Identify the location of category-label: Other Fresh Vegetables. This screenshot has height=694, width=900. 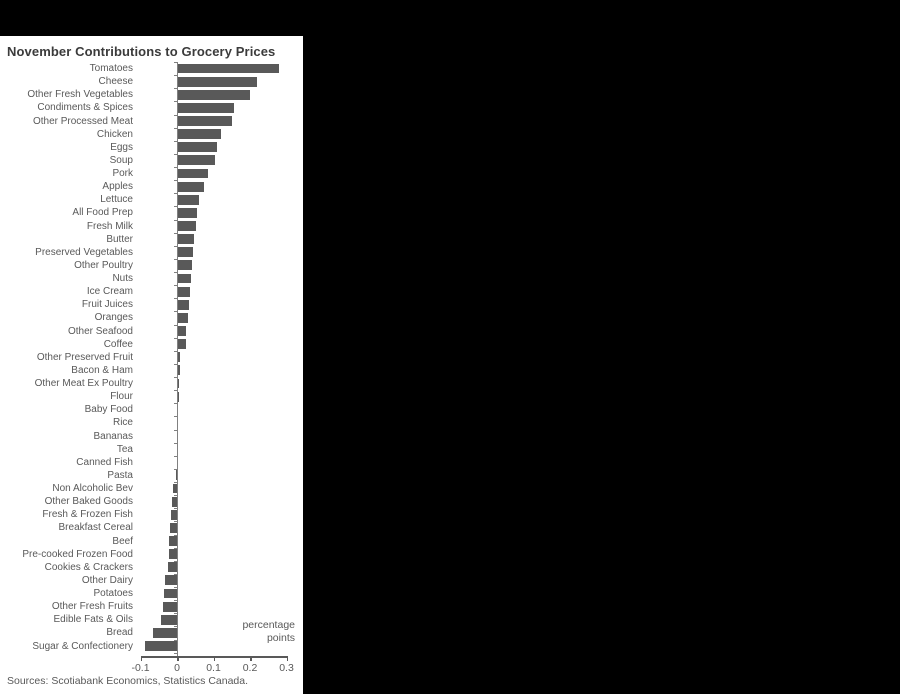
(80, 95).